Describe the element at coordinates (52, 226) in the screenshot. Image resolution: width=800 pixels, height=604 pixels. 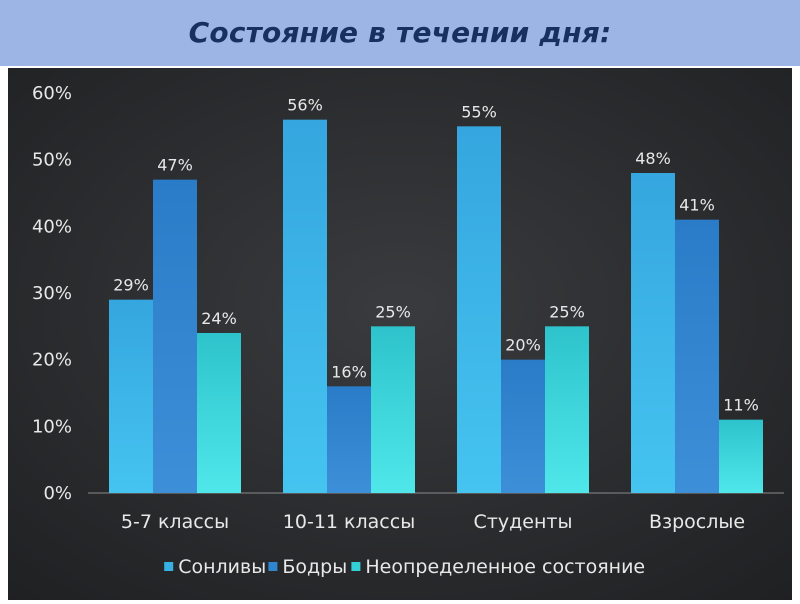
I see `y-tick-label: 40%` at that location.